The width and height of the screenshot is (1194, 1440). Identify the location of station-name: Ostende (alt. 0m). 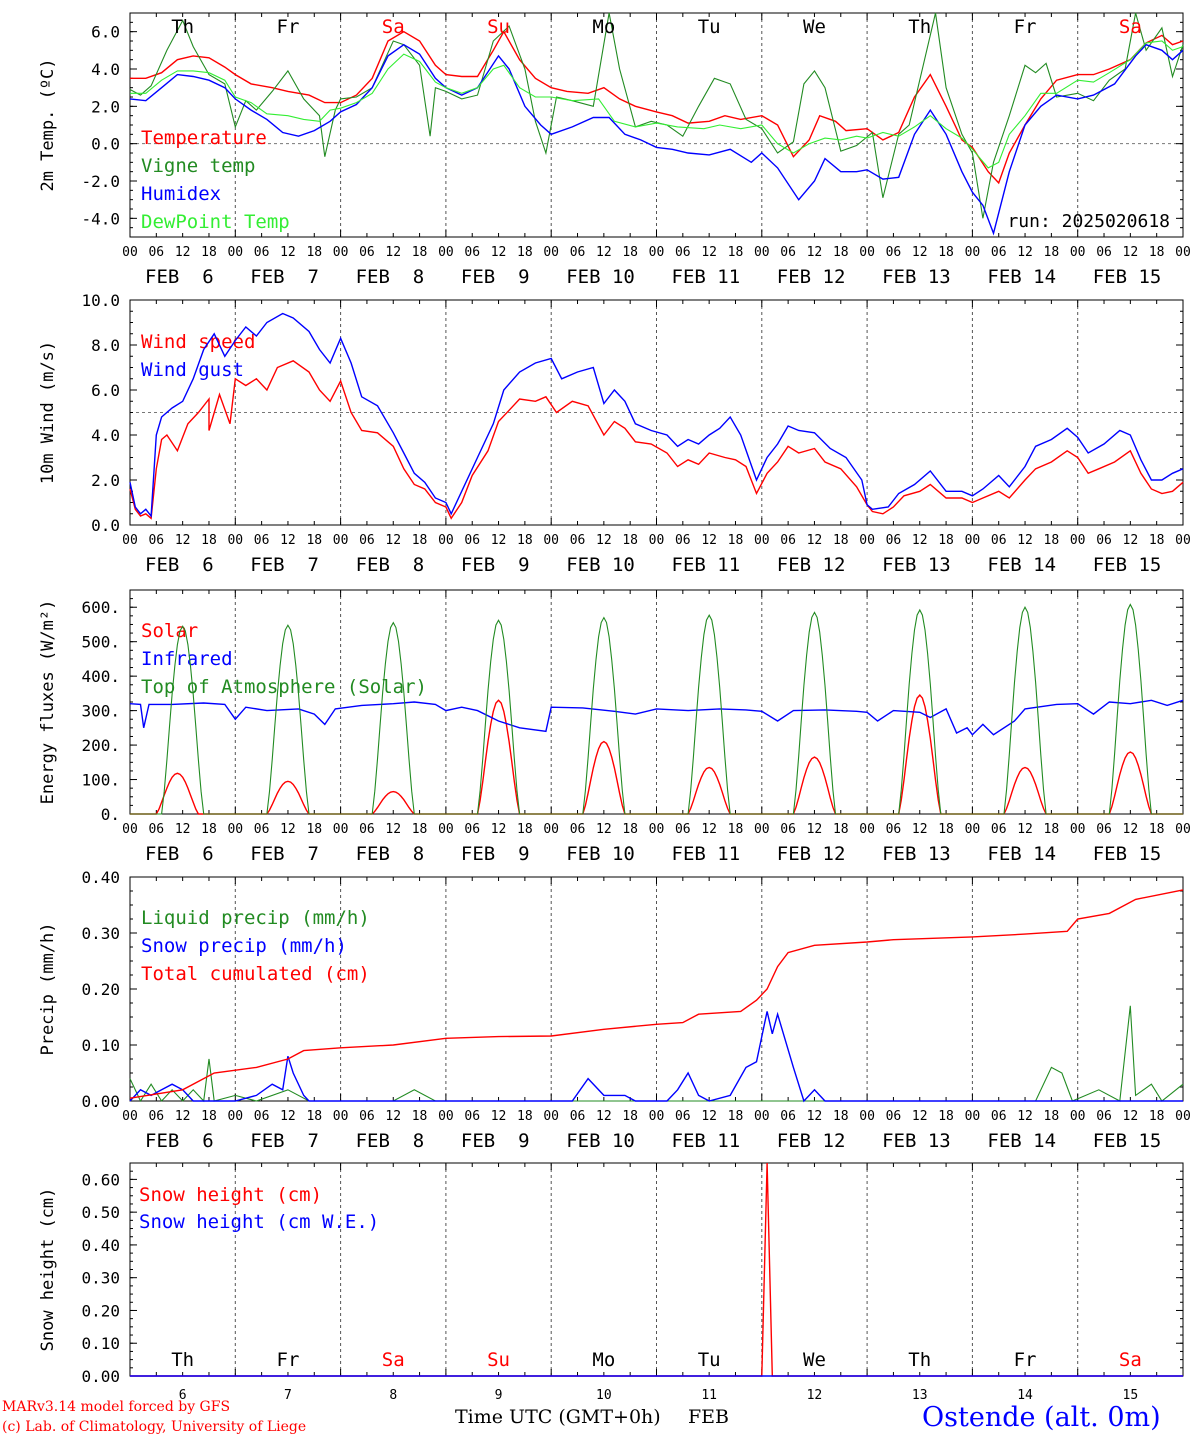
(1041, 1417).